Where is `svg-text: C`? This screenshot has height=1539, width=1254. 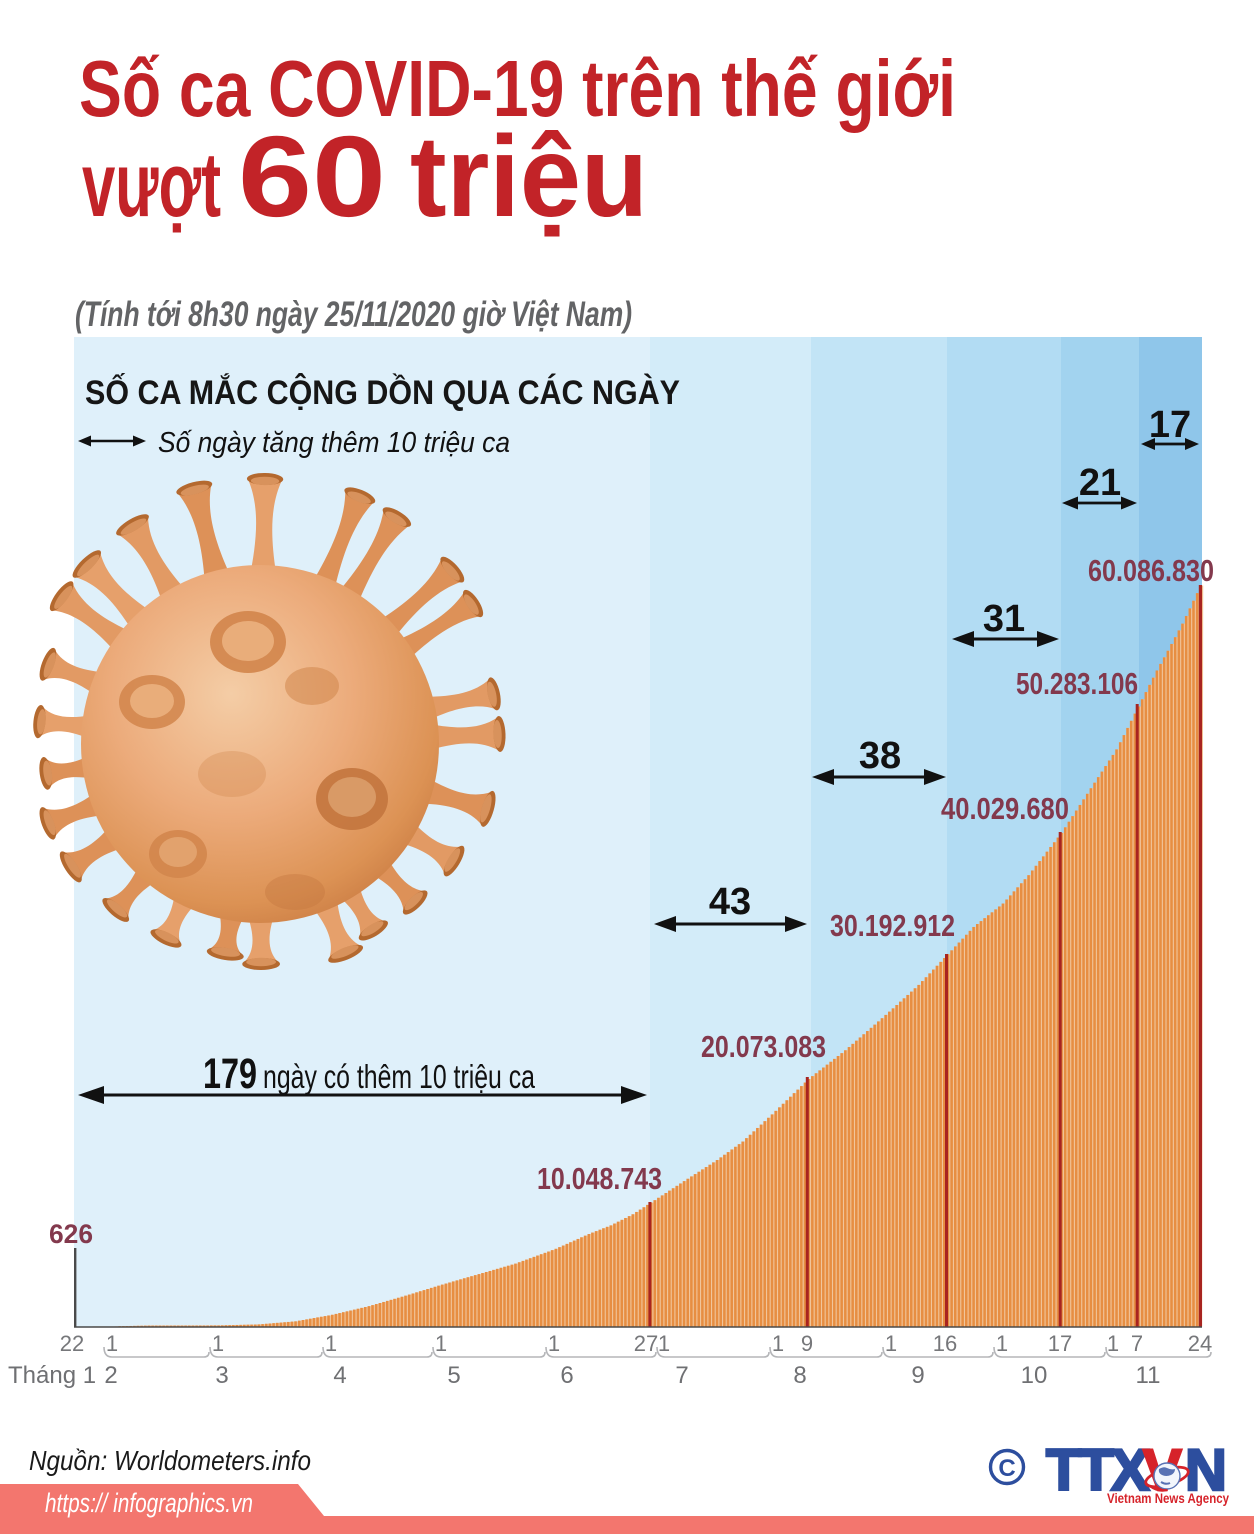
svg-text: C is located at coordinates (1006, 1468).